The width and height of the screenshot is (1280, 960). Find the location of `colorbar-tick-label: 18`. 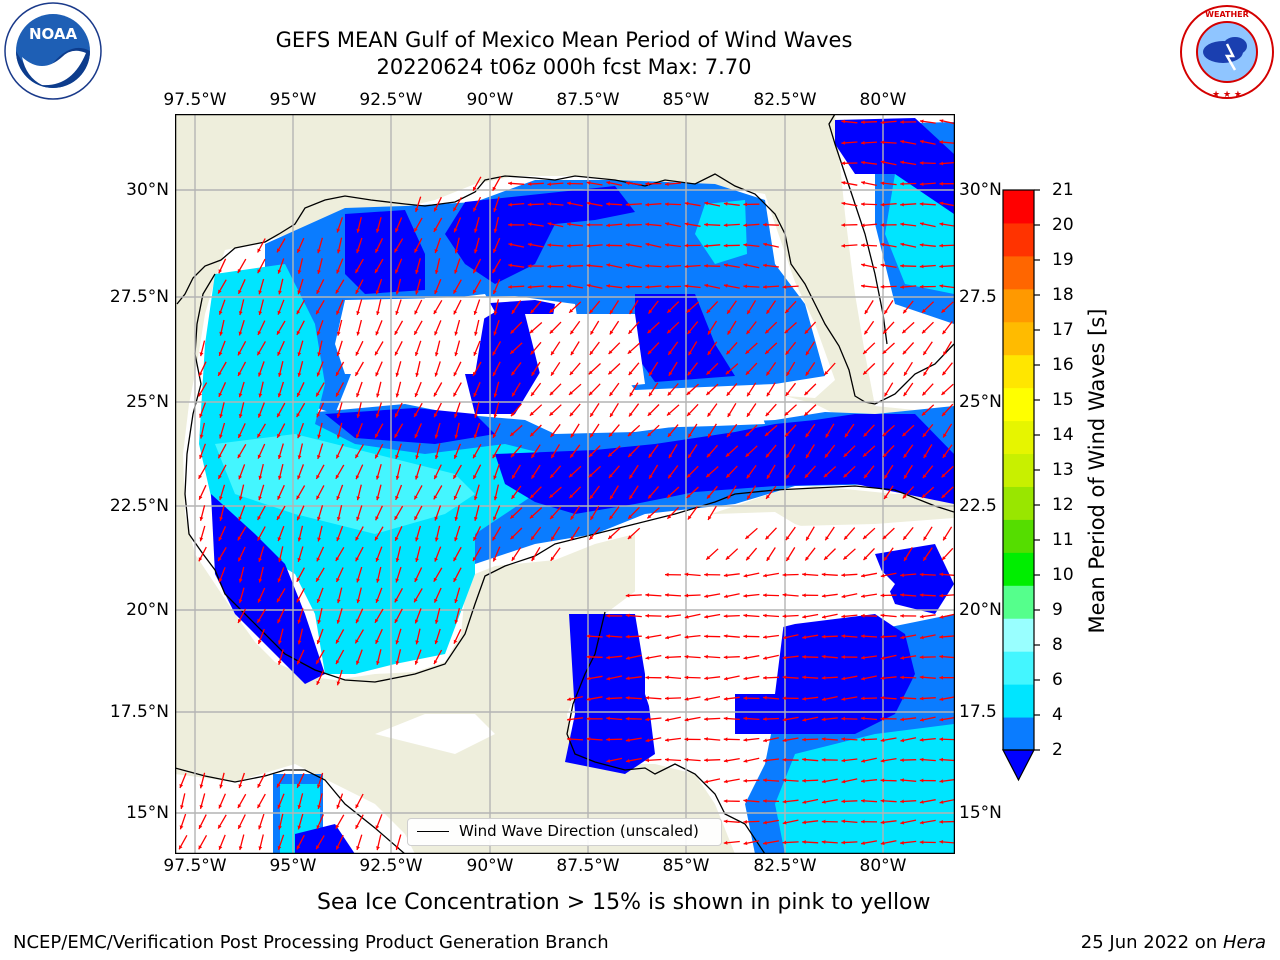

colorbar-tick-label: 18 is located at coordinates (1063, 295).